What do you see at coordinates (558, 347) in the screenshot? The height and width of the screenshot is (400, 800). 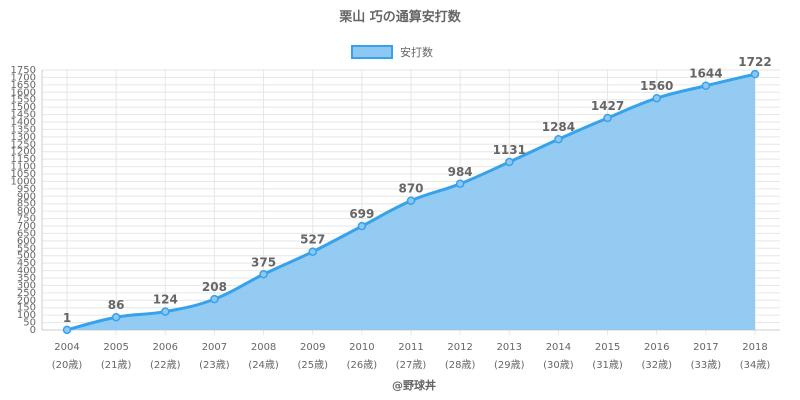 I see `x-tick-label: 2014` at bounding box center [558, 347].